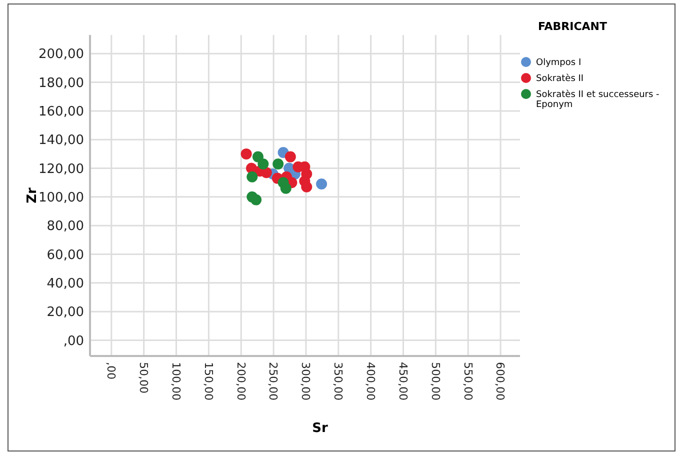 This screenshot has height=455, width=679. I want to click on x-tick-label: 500,00, so click(435, 381).